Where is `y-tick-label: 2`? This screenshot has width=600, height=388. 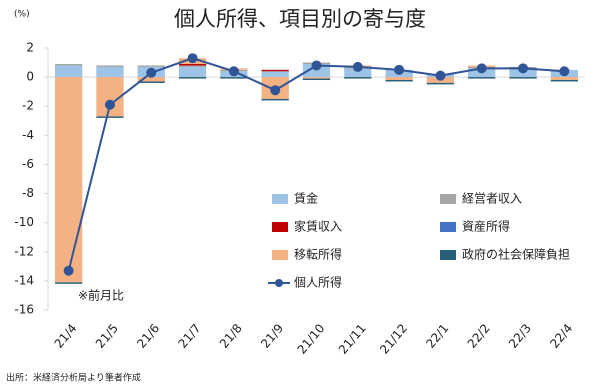
y-tick-label: 2 is located at coordinates (30, 48).